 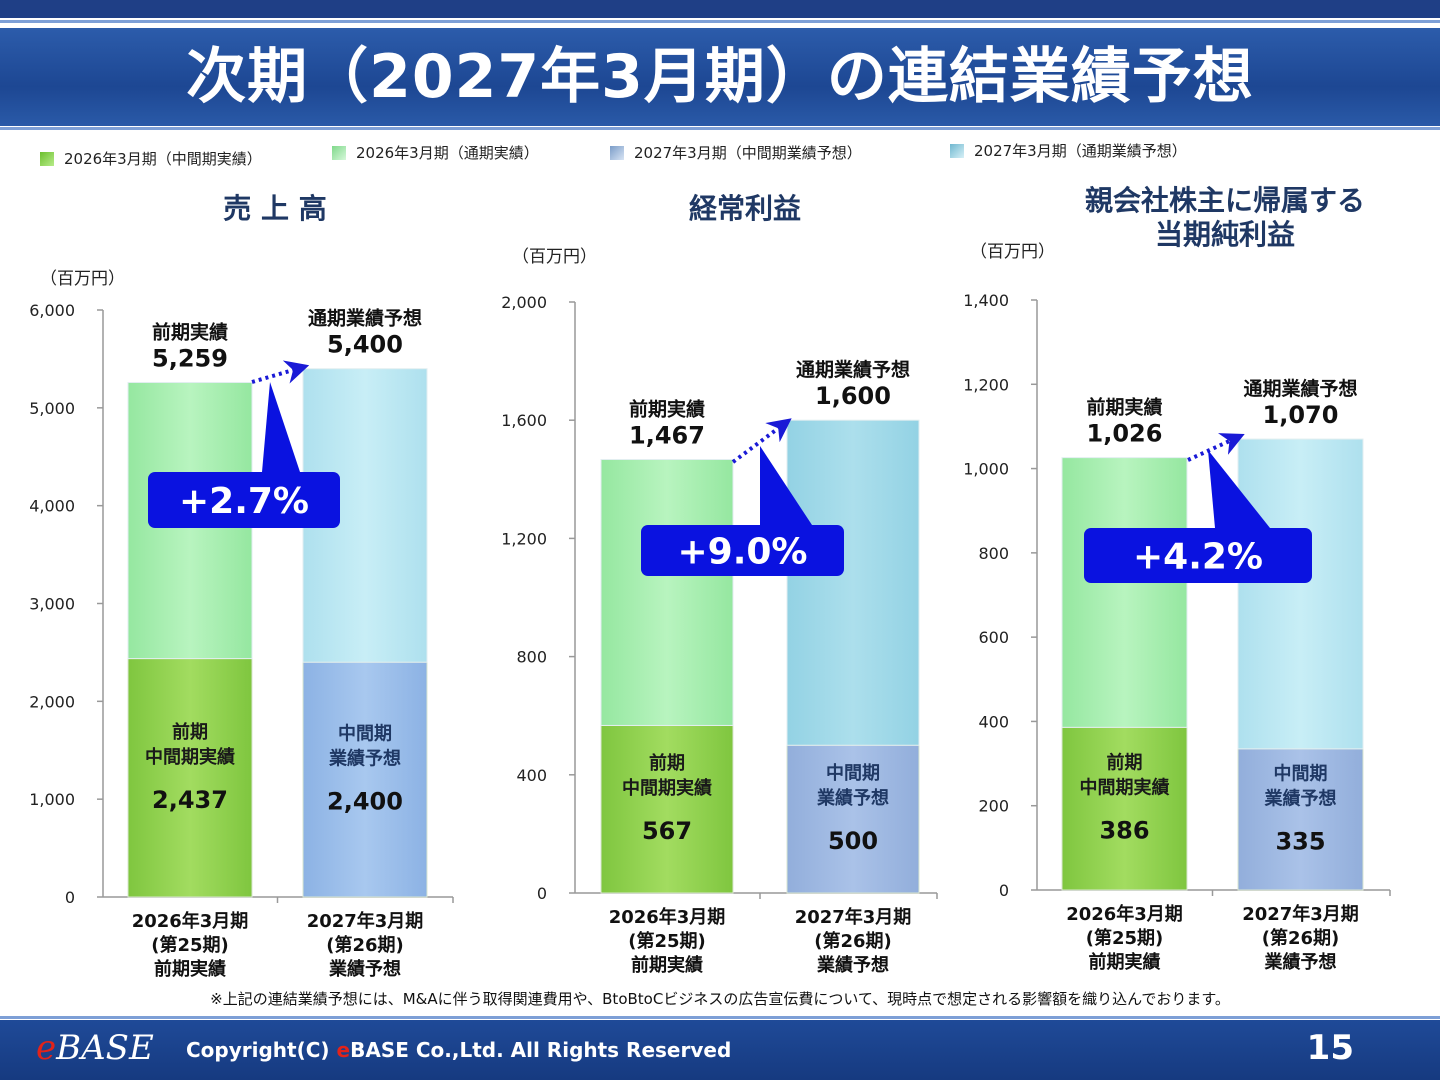 I want to click on y-tick-label: 5,000, so click(x=52, y=408).